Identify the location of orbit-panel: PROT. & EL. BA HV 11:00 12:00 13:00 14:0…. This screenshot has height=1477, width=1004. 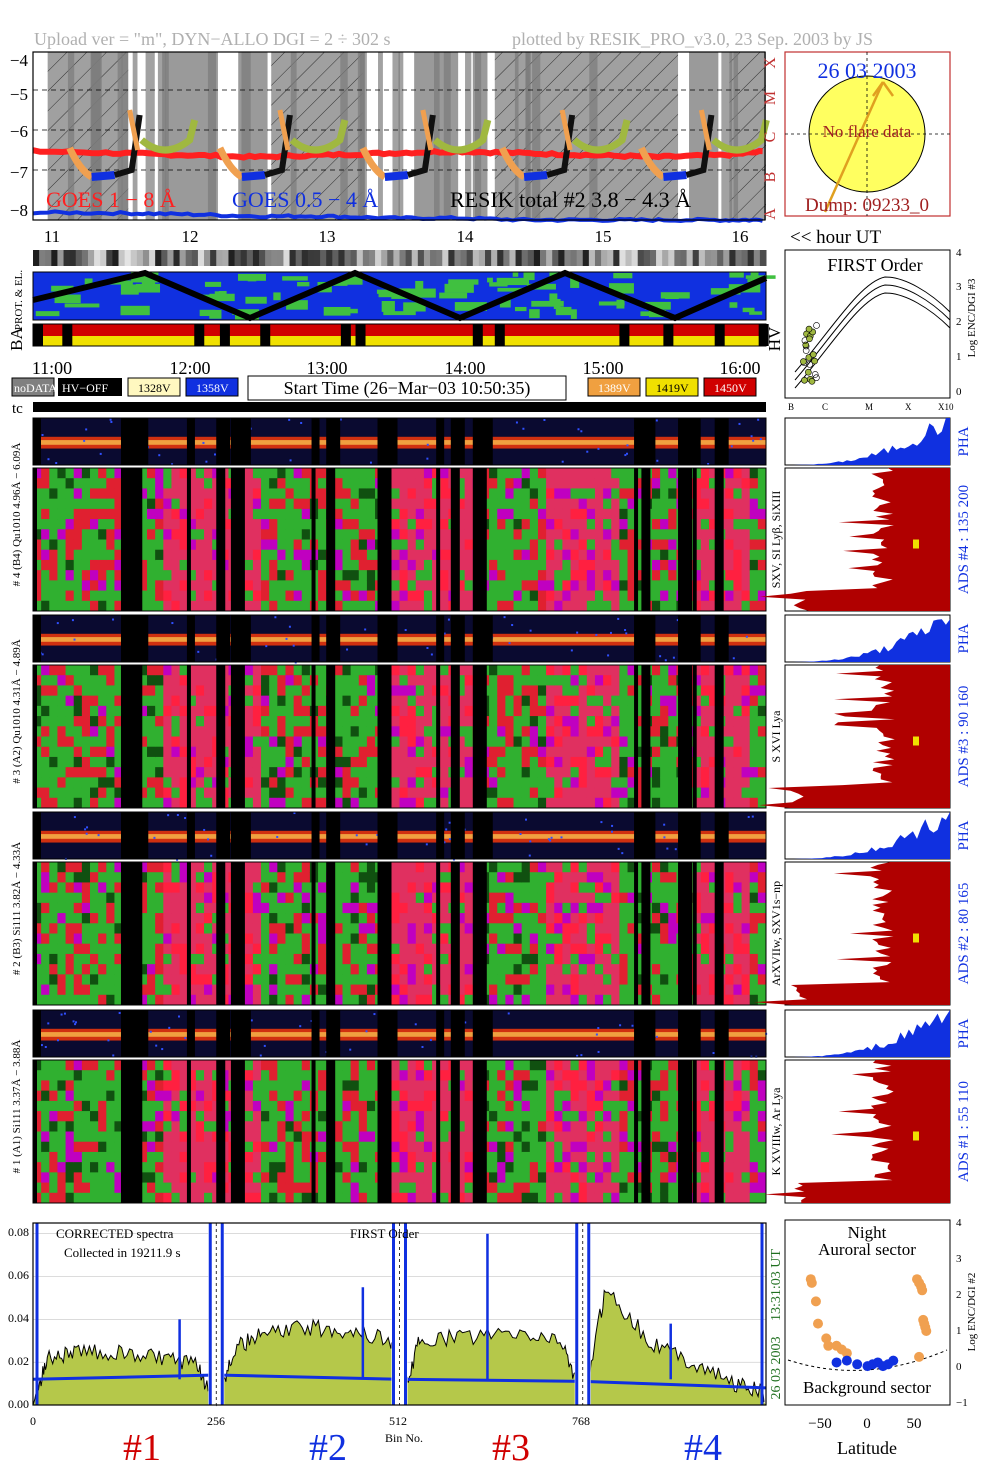
(395, 314).